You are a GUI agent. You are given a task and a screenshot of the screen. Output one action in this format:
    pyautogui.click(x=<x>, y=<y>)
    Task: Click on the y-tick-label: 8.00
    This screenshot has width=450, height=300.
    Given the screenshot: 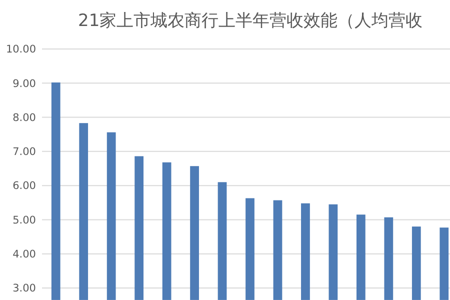 What is the action you would take?
    pyautogui.click(x=24, y=118)
    